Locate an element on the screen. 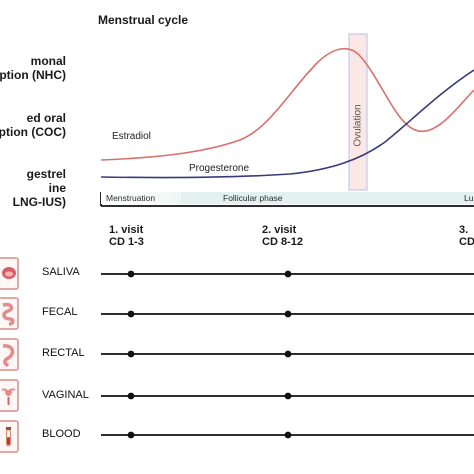  visit-1-title: 1. visit is located at coordinates (126, 230).